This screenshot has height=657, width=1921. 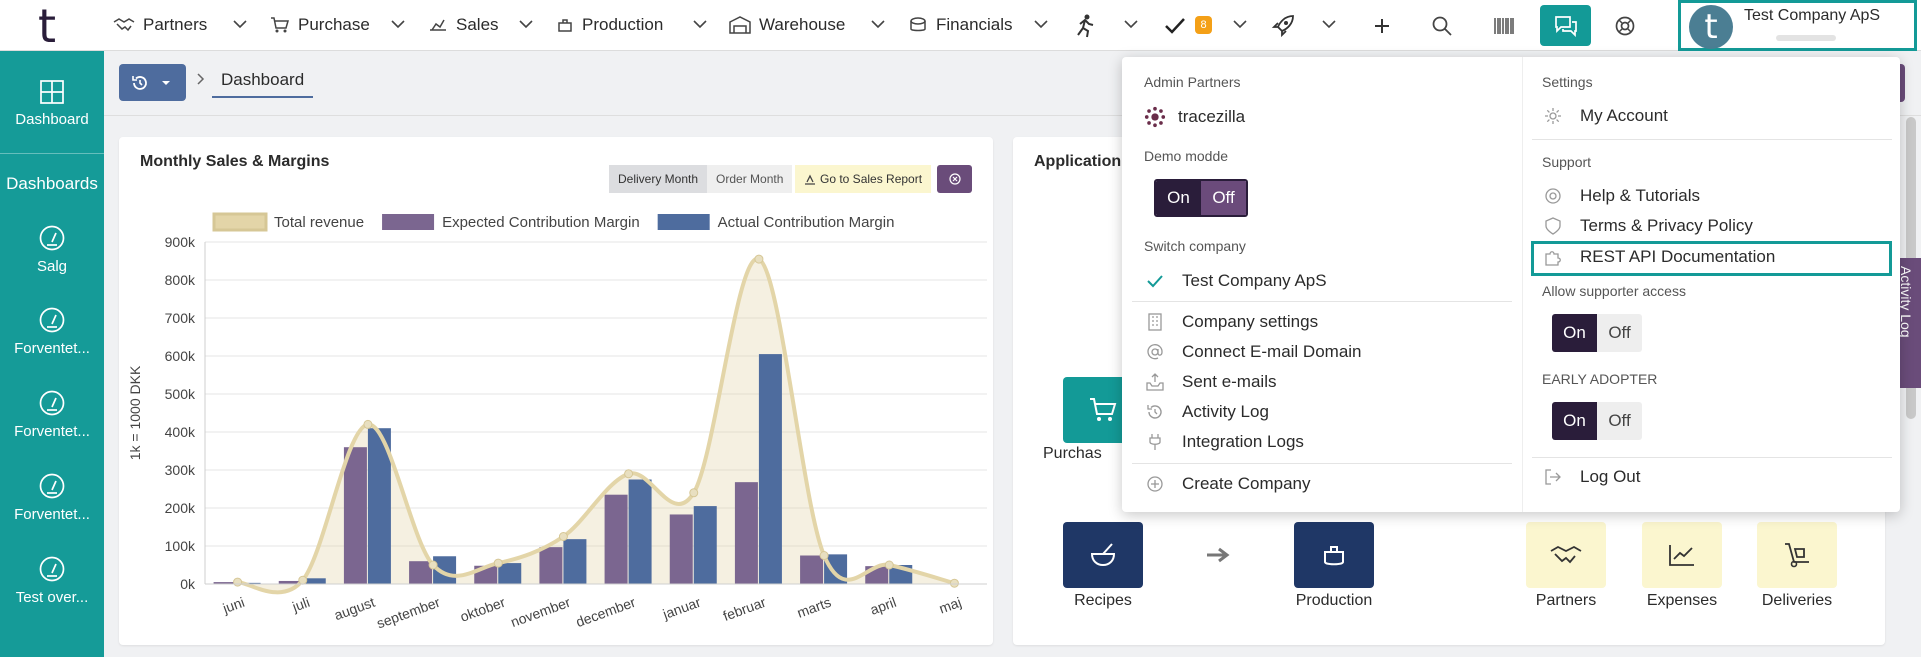 I want to click on toggle-delivery-month: Delivery Month, so click(x=658, y=179).